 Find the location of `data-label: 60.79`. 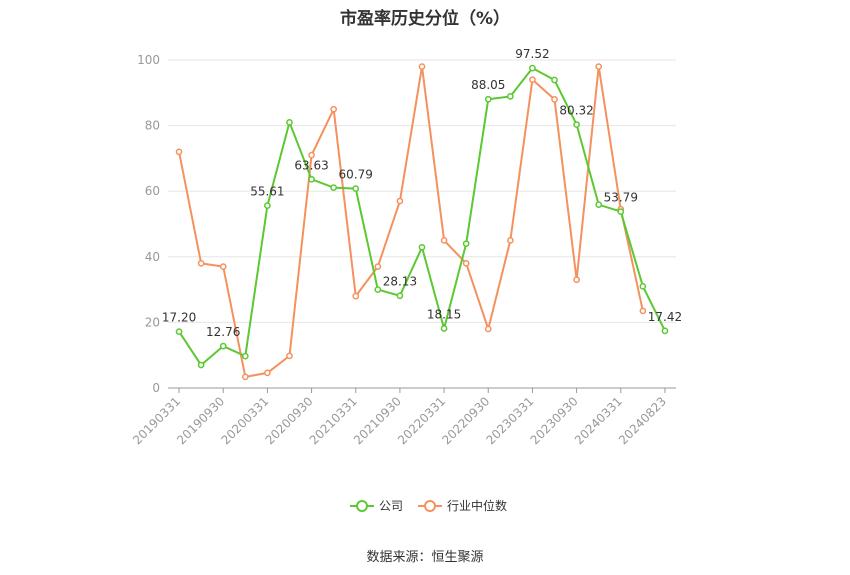

data-label: 60.79 is located at coordinates (356, 175).